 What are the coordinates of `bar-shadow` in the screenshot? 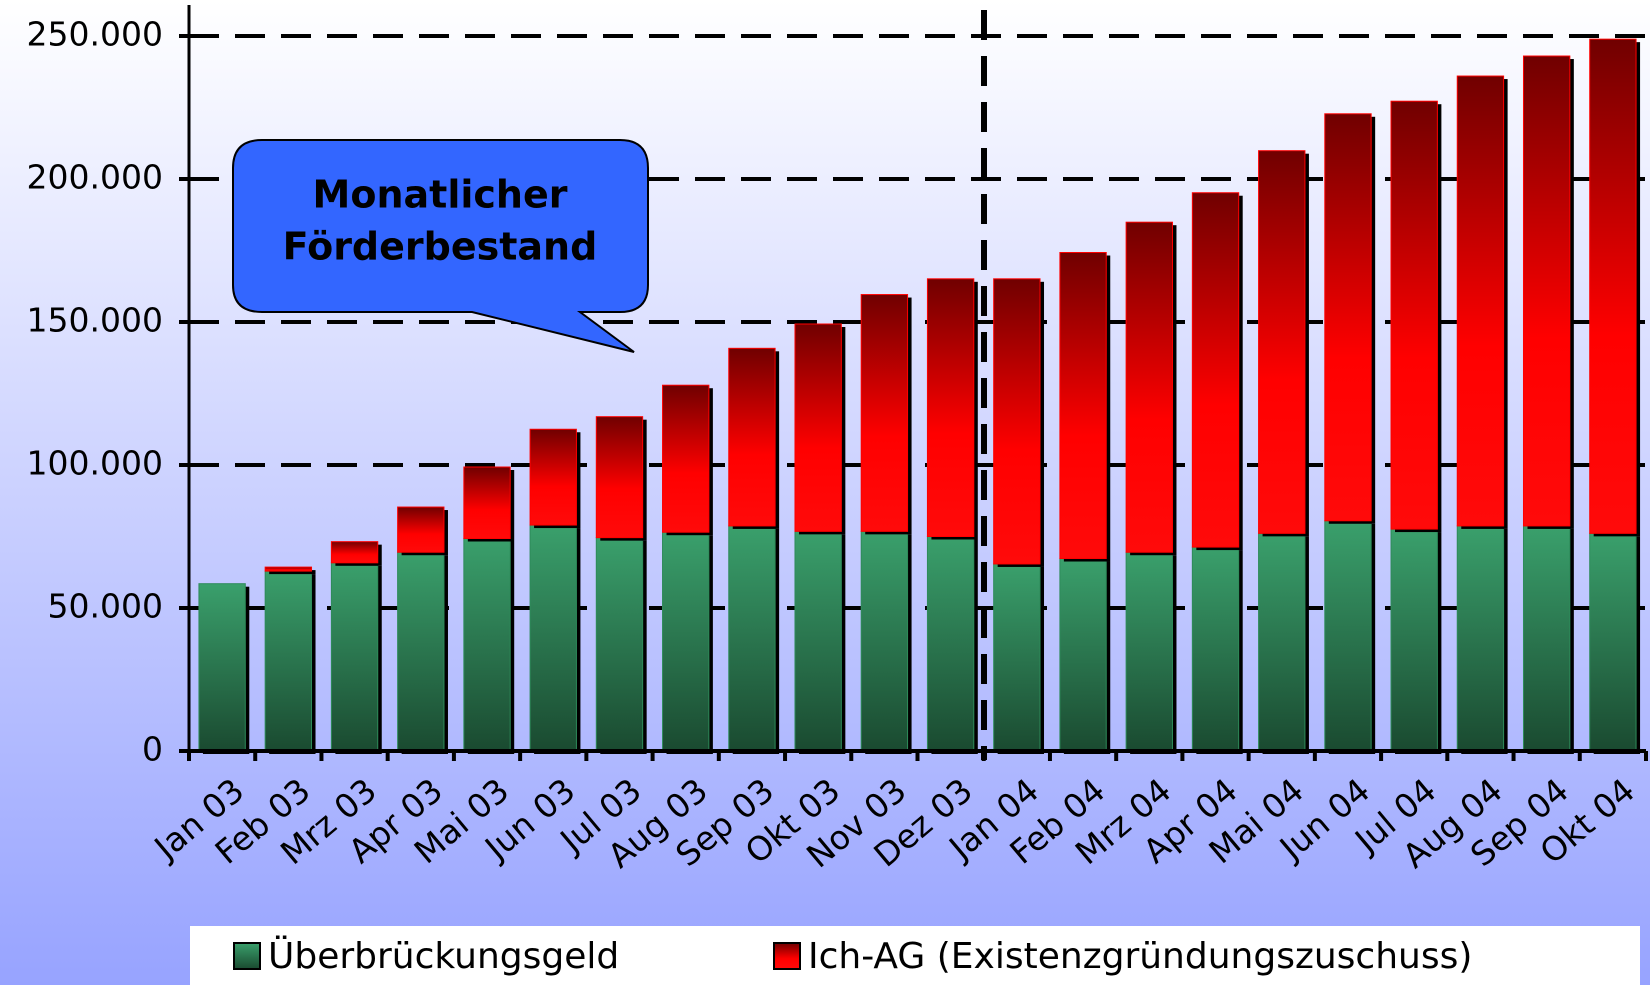 It's located at (292, 572).